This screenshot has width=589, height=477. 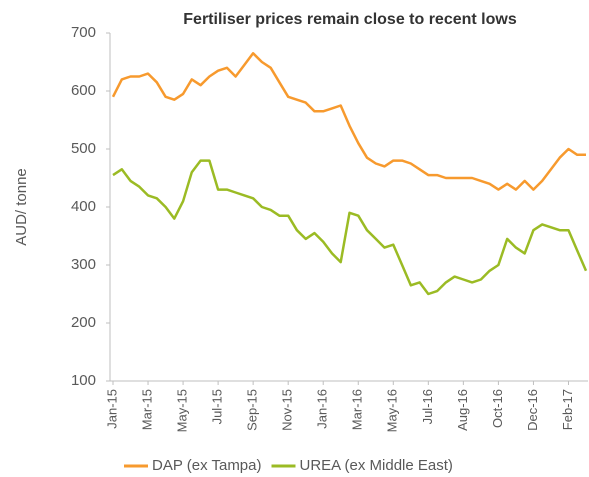 What do you see at coordinates (217, 406) in the screenshot?
I see `x-tick-label: Jul-15` at bounding box center [217, 406].